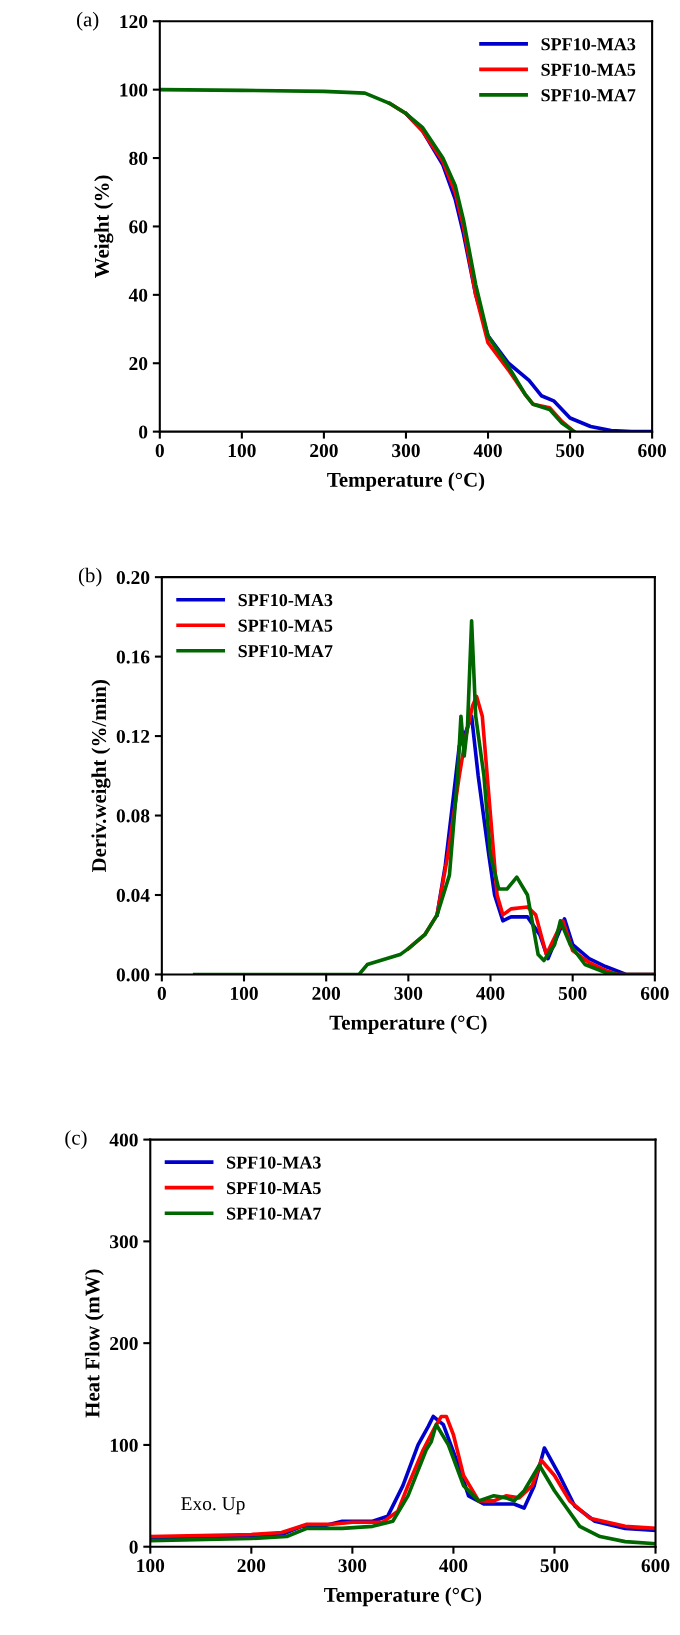 This screenshot has height=1635, width=680. I want to click on y-tick-label: 200, so click(124, 1343).